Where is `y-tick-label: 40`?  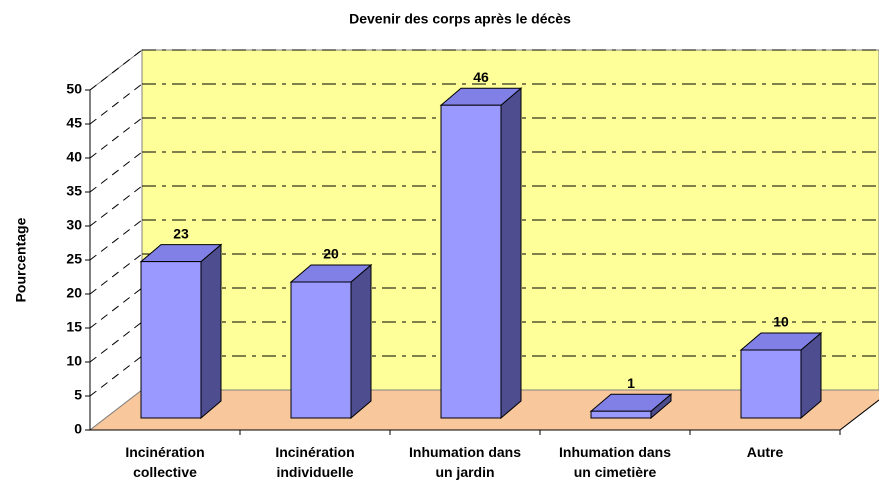 y-tick-label: 40 is located at coordinates (74, 157).